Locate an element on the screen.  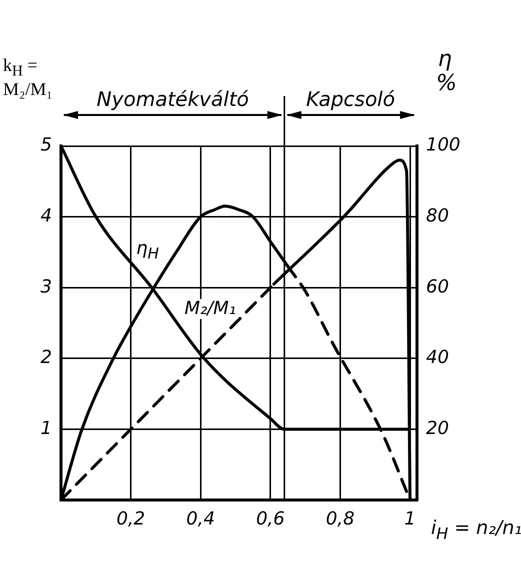
text: Kapcsoló is located at coordinates (350, 99).